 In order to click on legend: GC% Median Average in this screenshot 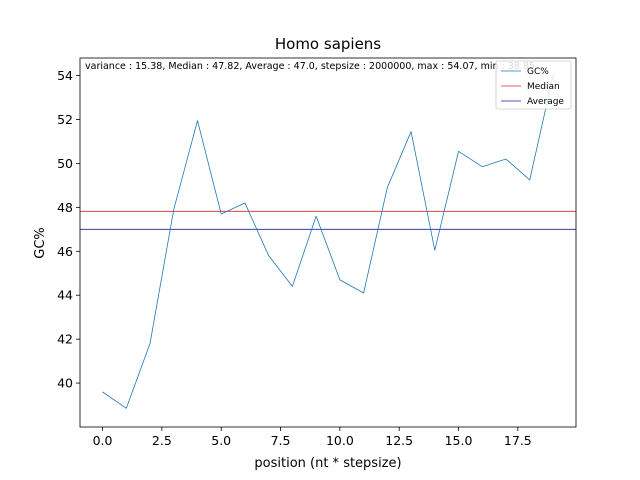, I will do `click(533, 85)`.